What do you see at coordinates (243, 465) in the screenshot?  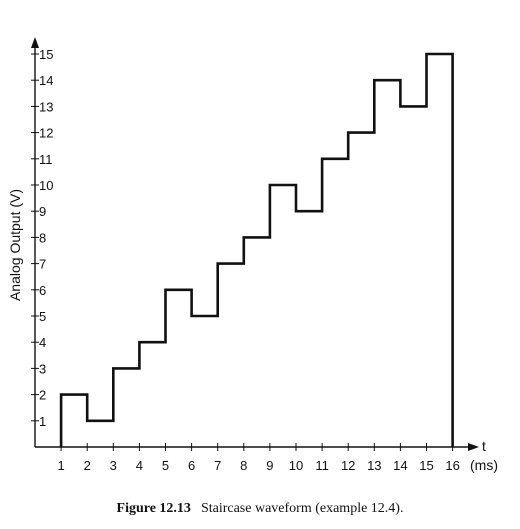 I see `x-tick-label-8: 8` at bounding box center [243, 465].